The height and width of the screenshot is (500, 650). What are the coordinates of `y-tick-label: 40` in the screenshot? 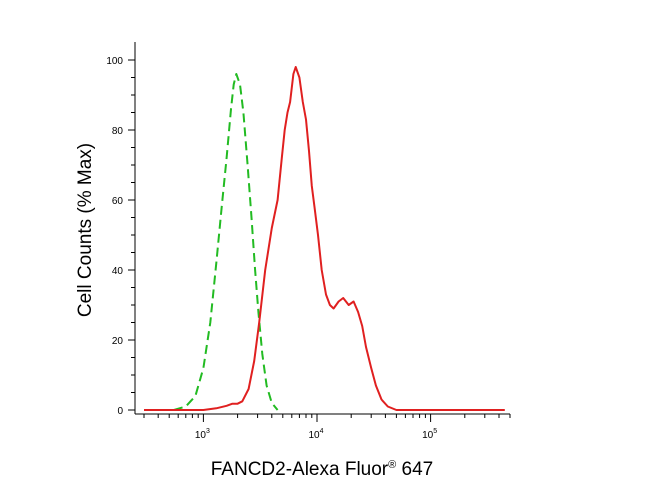 It's located at (118, 271).